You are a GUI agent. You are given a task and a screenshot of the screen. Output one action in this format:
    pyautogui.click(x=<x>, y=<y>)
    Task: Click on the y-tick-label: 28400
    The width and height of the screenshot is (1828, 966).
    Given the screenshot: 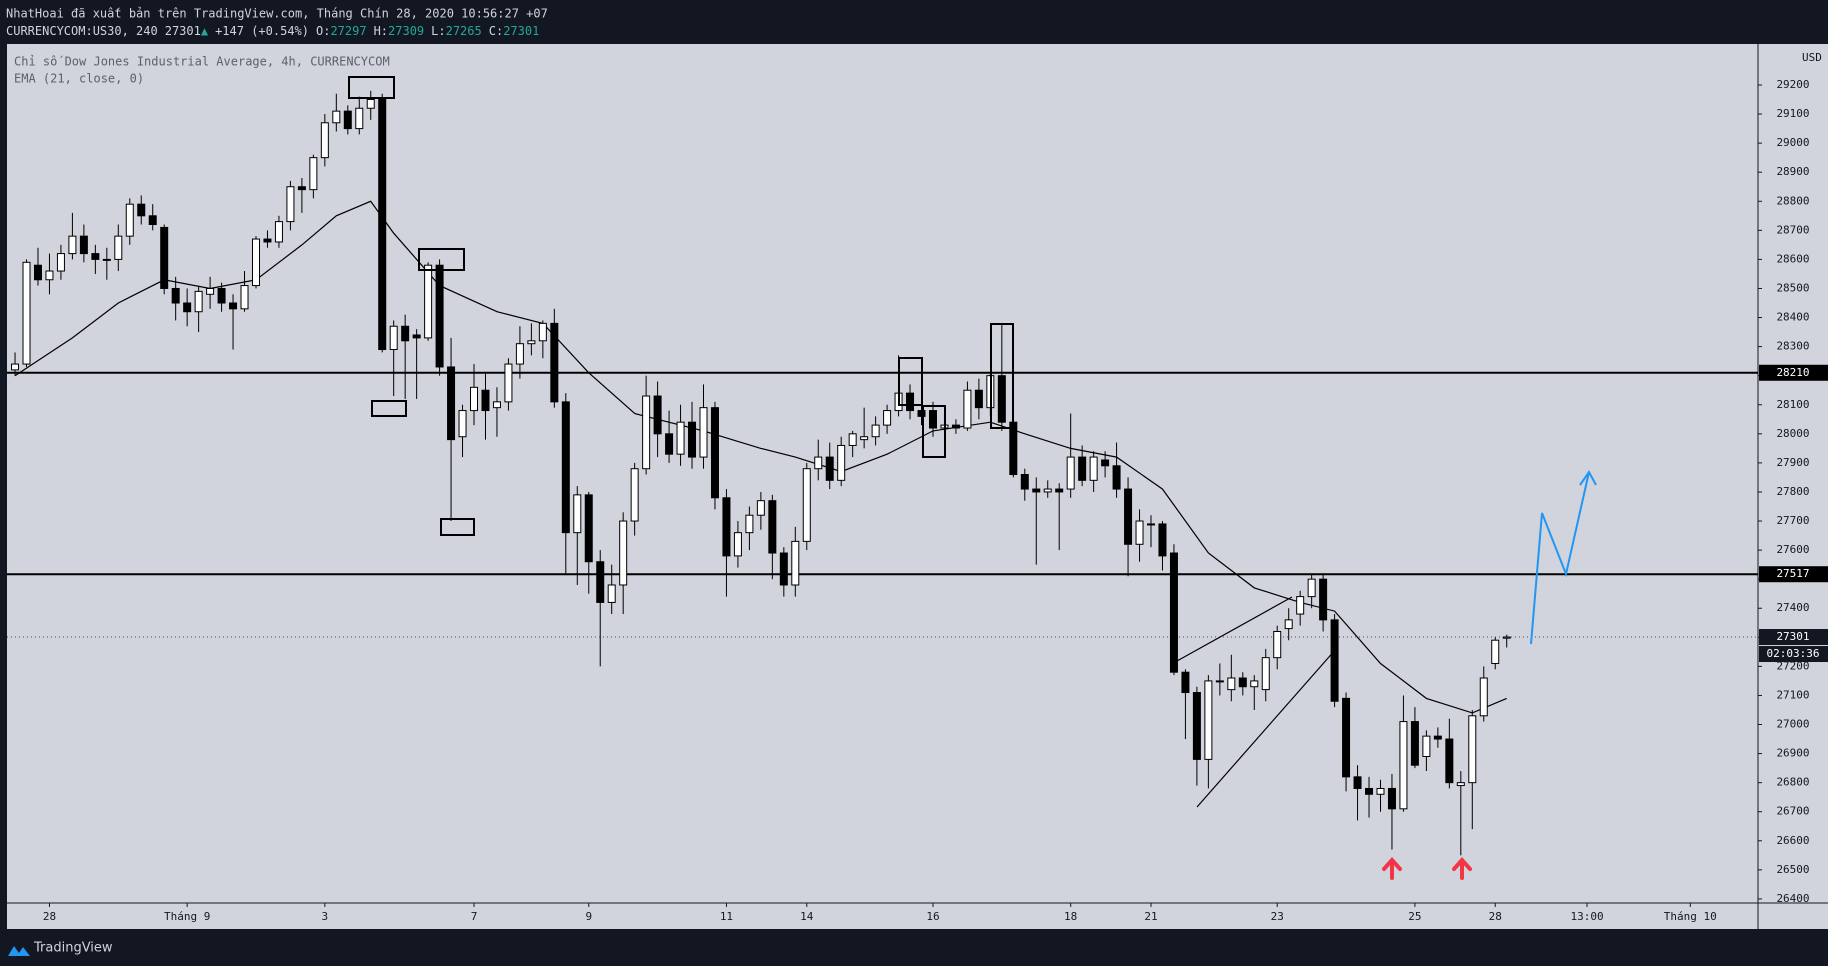 What is the action you would take?
    pyautogui.click(x=1792, y=317)
    